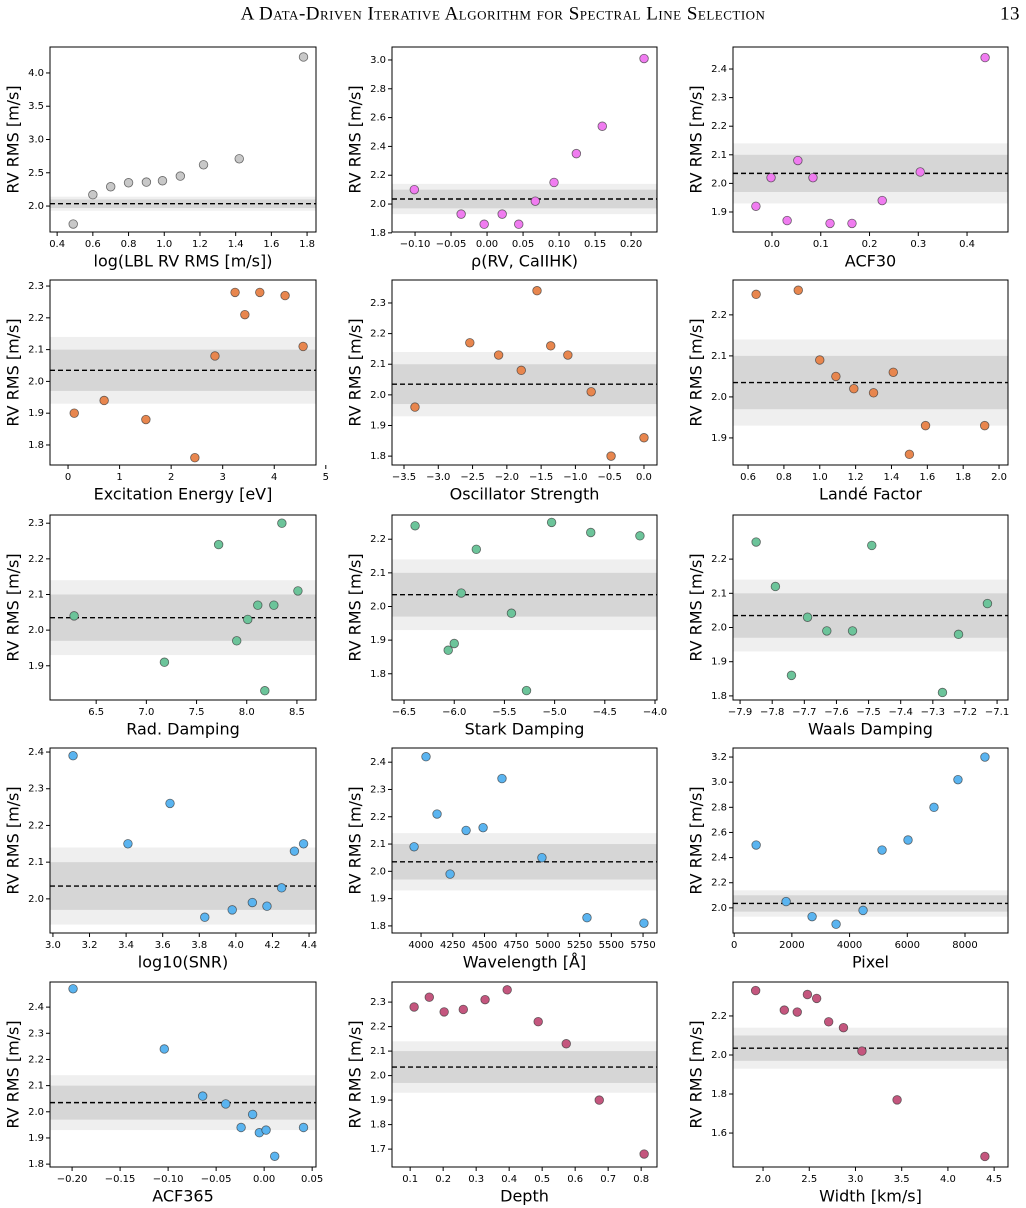 Image resolution: width=1026 pixels, height=1208 pixels. Describe the element at coordinates (719, 782) in the screenshot. I see `y-tick-label: 3.0` at that location.